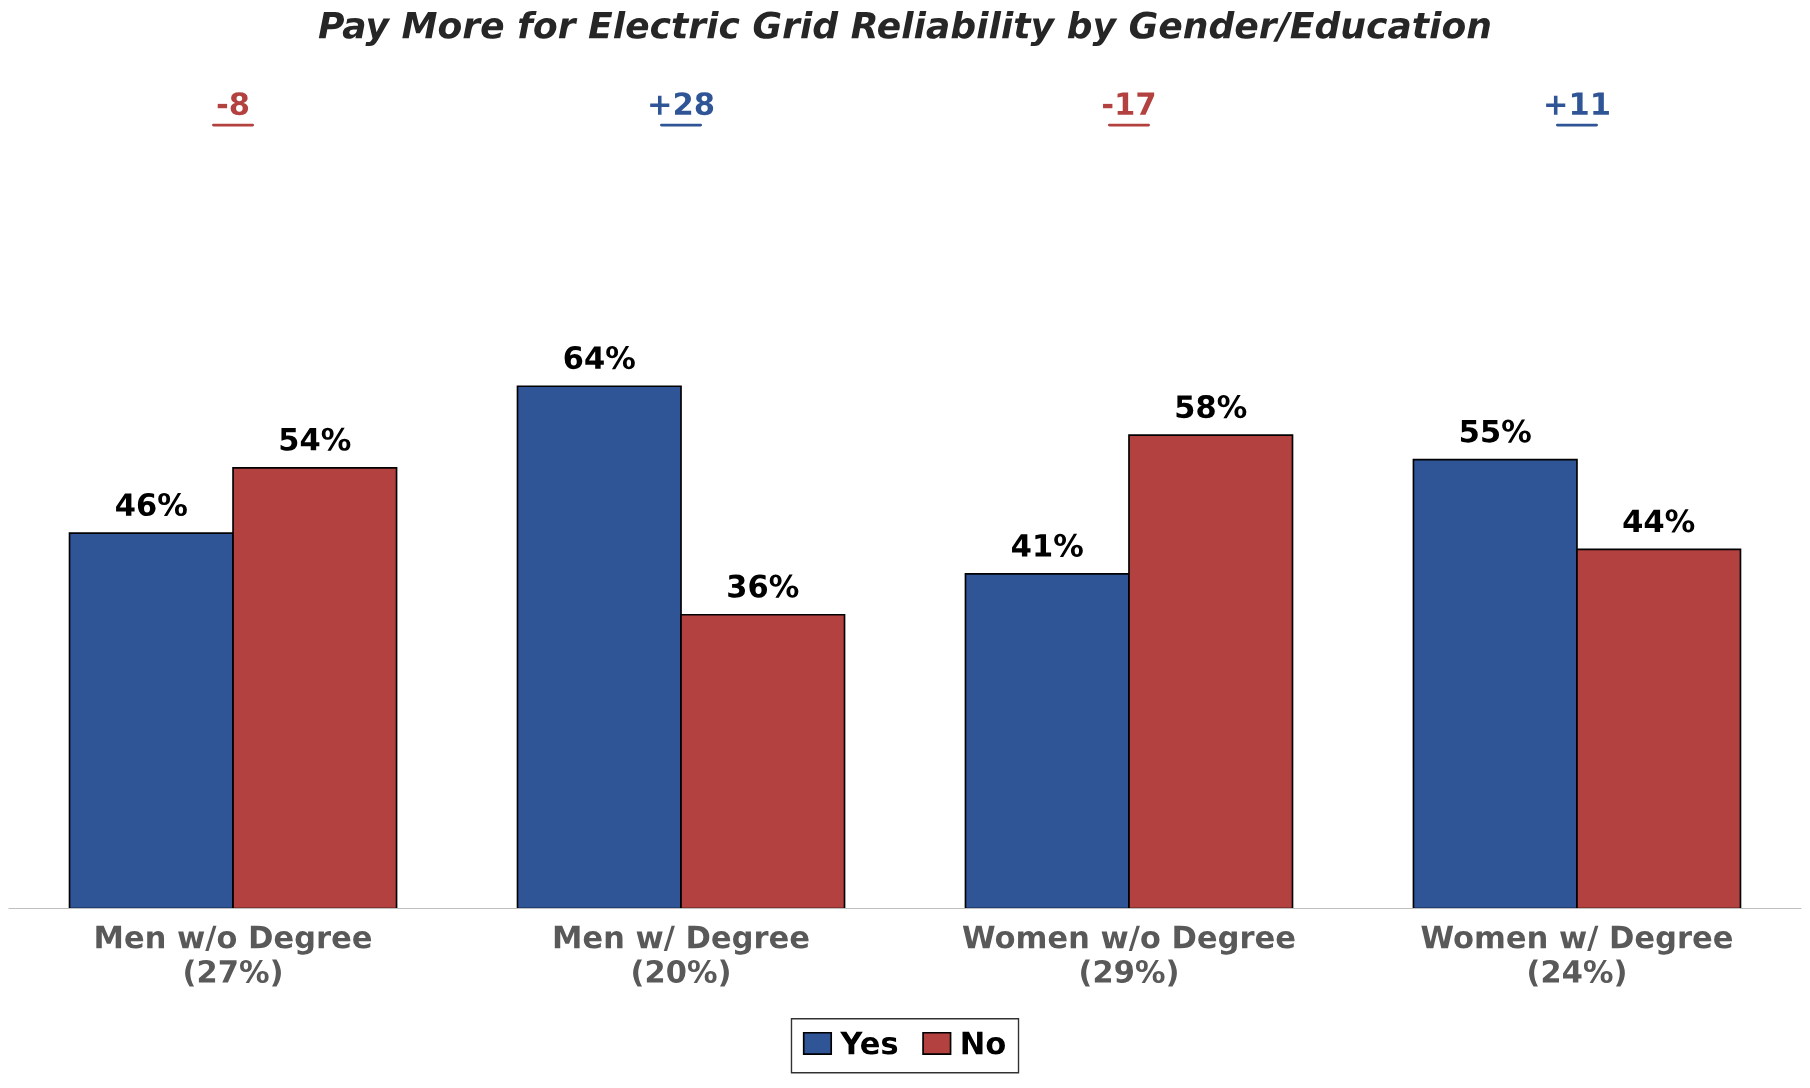 This screenshot has height=1088, width=1810. I want to click on text: -17, so click(1129, 103).